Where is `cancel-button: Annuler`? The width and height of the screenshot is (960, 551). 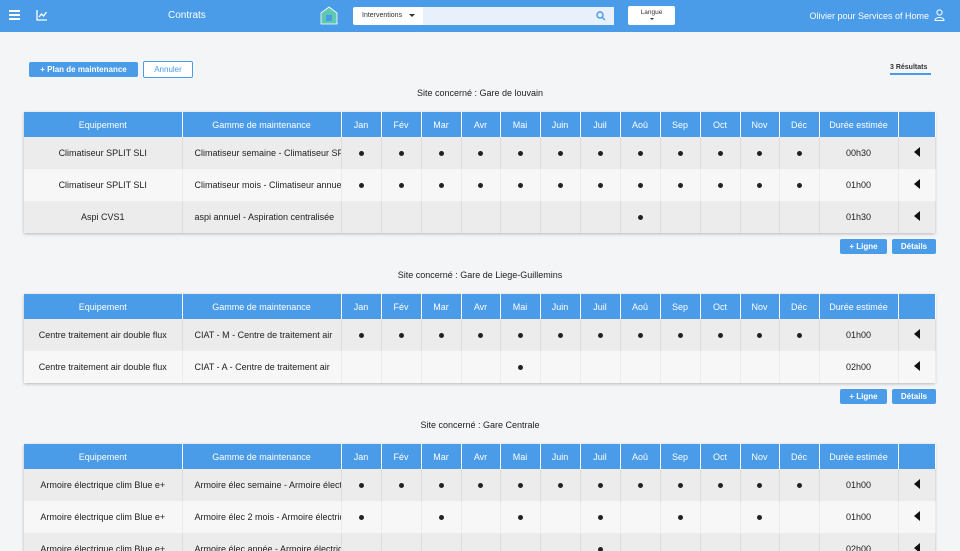
cancel-button: Annuler is located at coordinates (168, 69).